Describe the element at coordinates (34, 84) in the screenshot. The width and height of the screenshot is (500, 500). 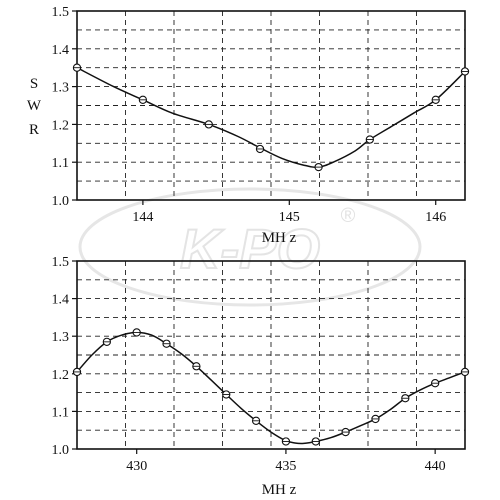
I see `y-axis-title-letter: S` at that location.